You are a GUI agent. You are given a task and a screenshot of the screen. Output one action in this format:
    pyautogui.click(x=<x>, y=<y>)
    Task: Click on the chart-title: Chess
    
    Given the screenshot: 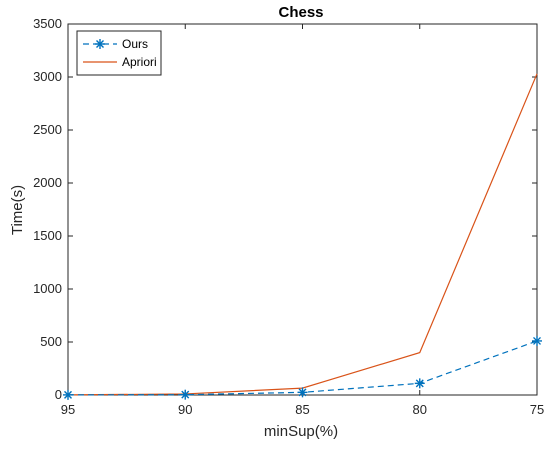 What is the action you would take?
    pyautogui.click(x=300, y=12)
    